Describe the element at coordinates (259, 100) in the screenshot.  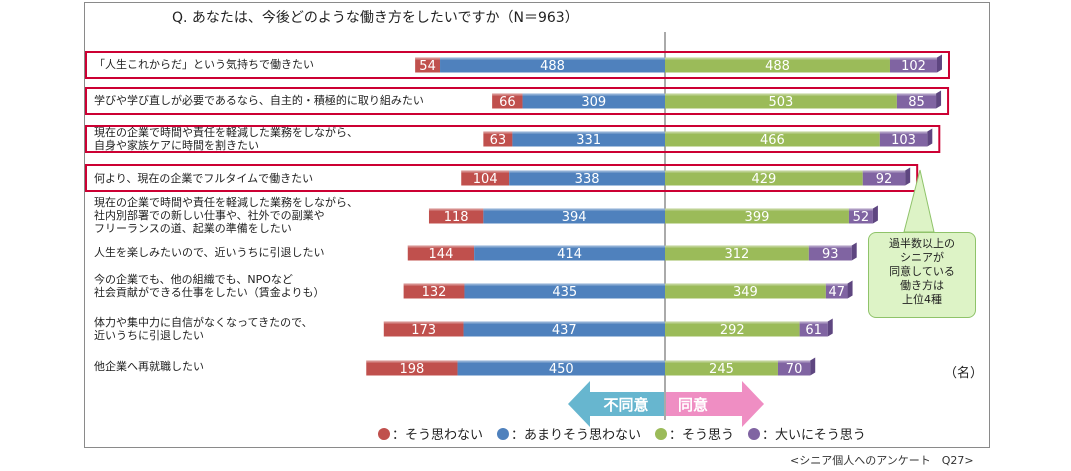
I see `row-label: 学びや学び直しが必要であるなら、自主的・積極的に取り組みたい` at that location.